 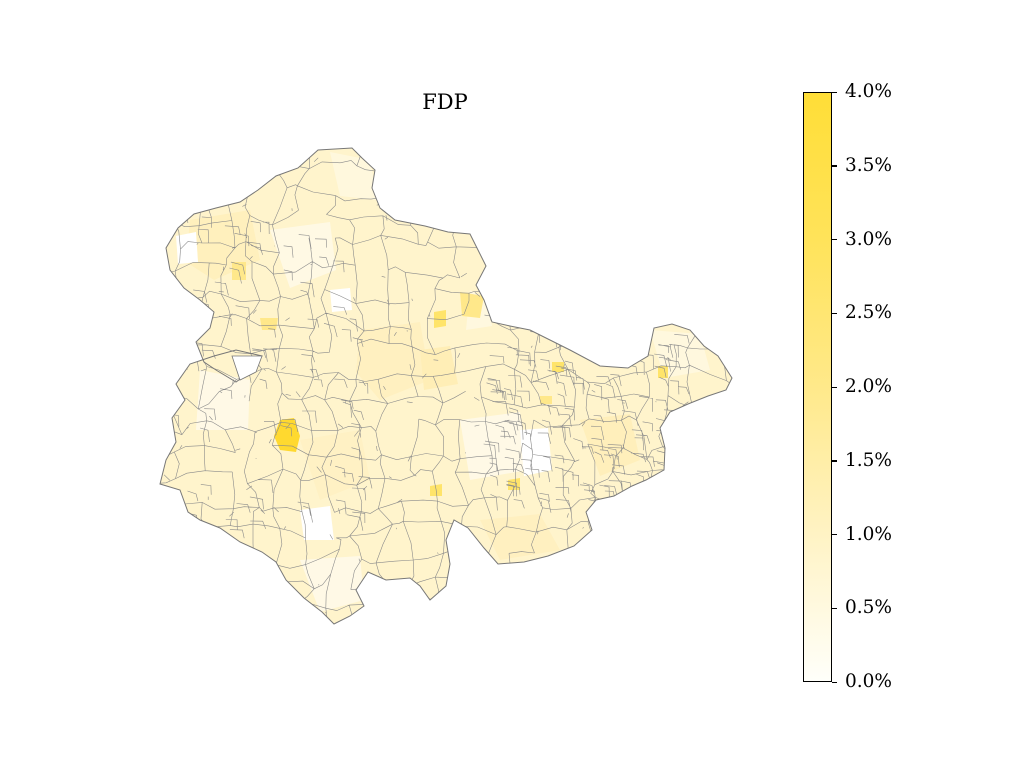 I want to click on colorbar-label: 2.0%, so click(x=868, y=386).